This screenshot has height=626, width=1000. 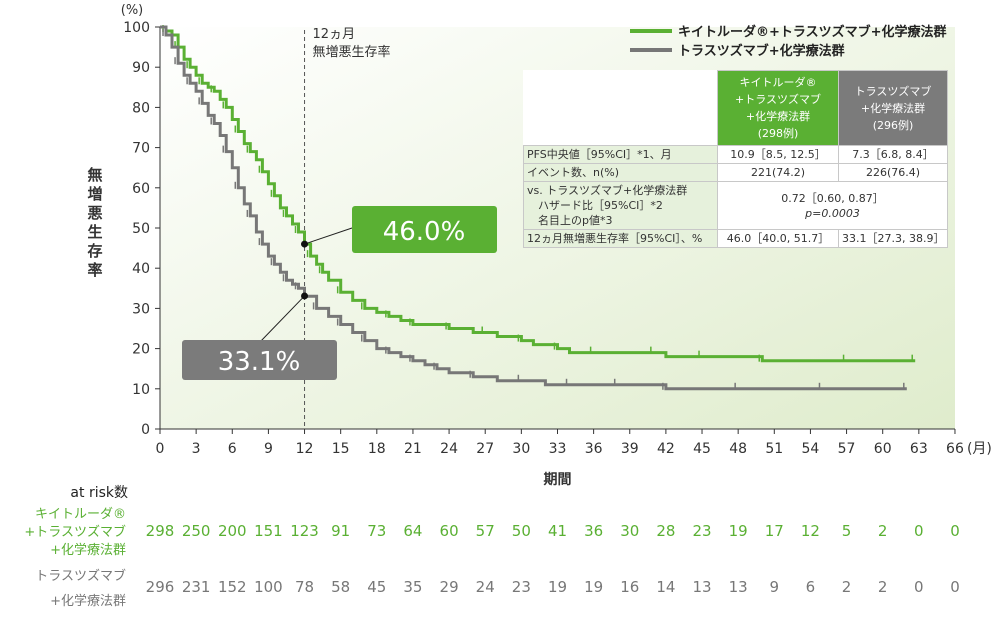 I want to click on x-tick-label: 33, so click(x=558, y=449).